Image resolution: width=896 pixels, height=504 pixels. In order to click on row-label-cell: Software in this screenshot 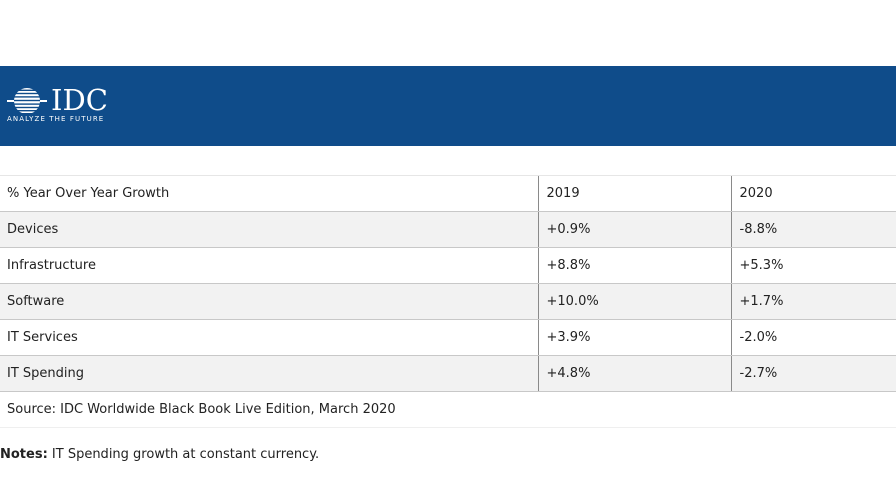, I will do `click(269, 301)`.